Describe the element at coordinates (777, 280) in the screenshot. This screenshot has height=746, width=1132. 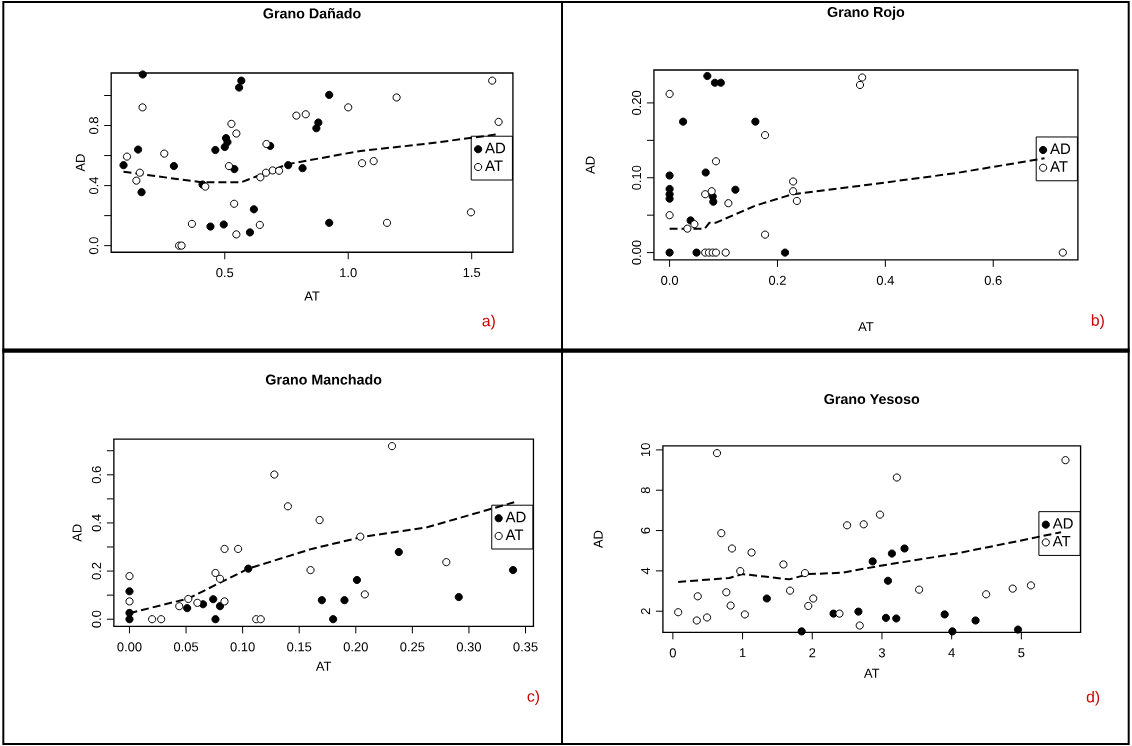
I see `x-tick-label: 0.2` at that location.